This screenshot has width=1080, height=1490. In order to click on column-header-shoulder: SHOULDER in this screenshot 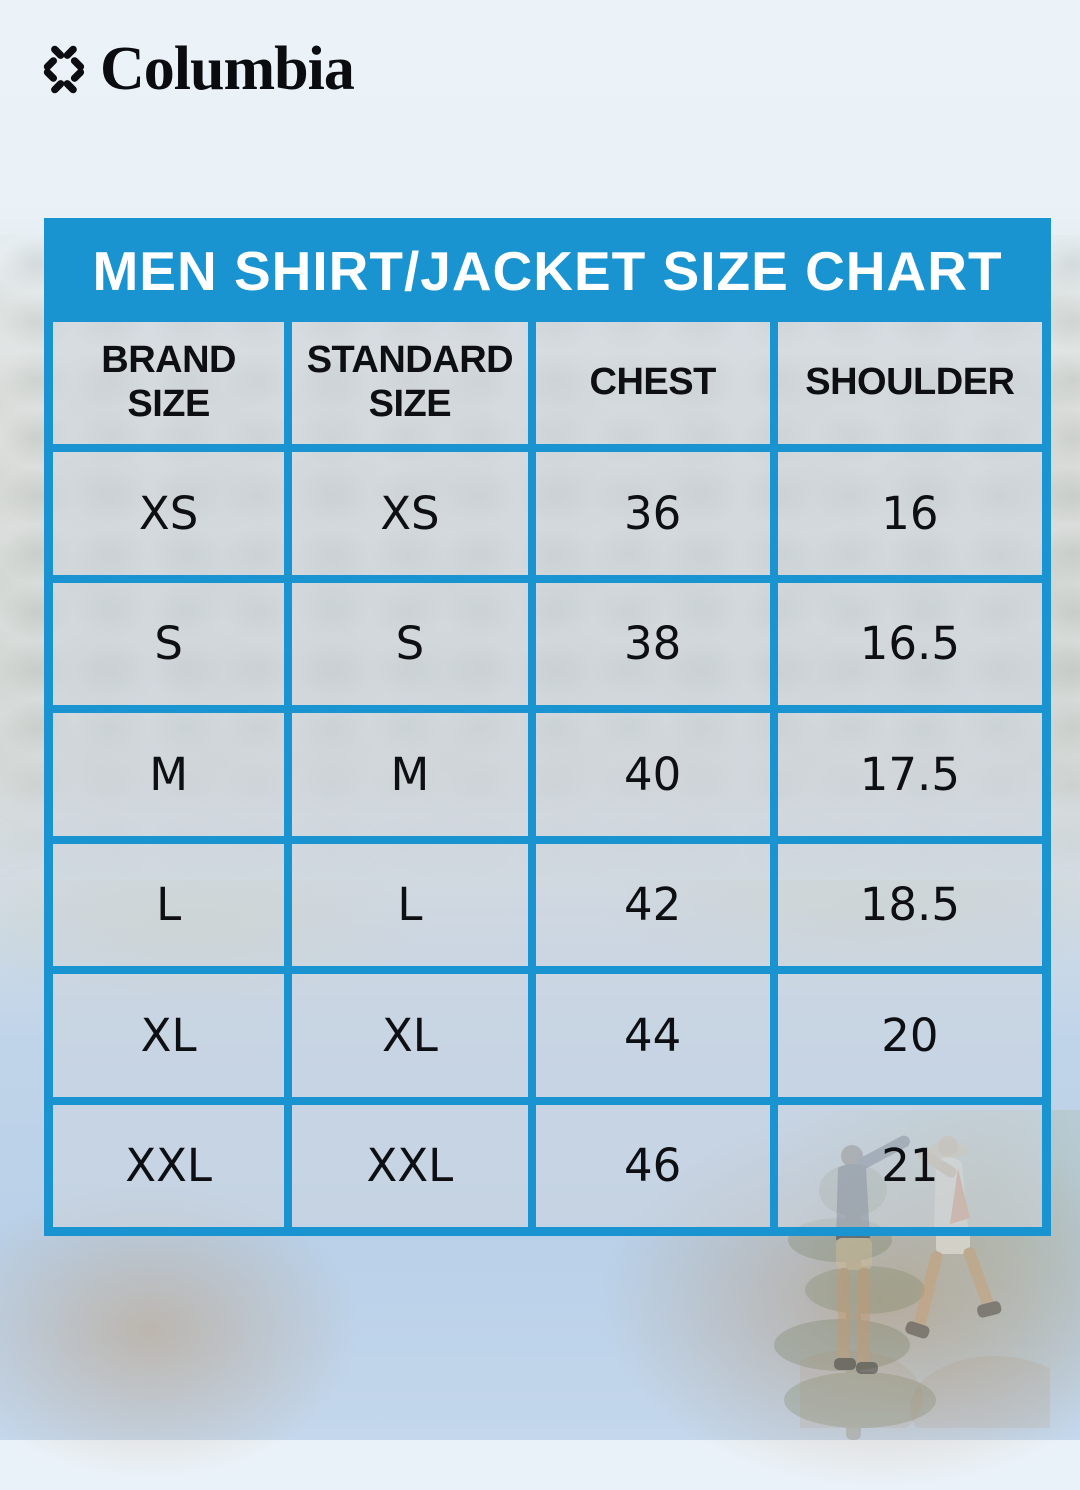, I will do `click(909, 383)`.